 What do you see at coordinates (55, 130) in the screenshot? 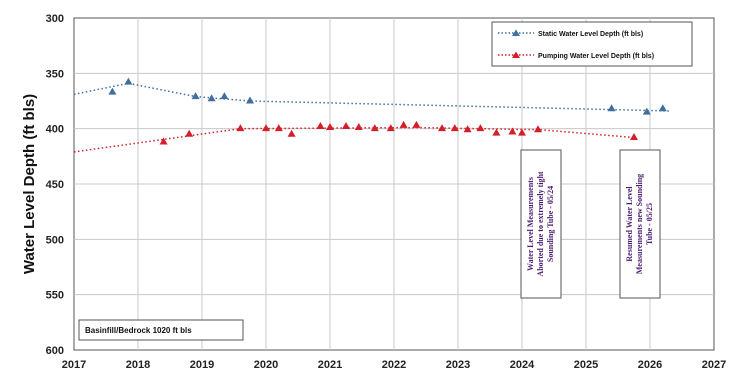
I see `y-tick-label: 400` at bounding box center [55, 130].